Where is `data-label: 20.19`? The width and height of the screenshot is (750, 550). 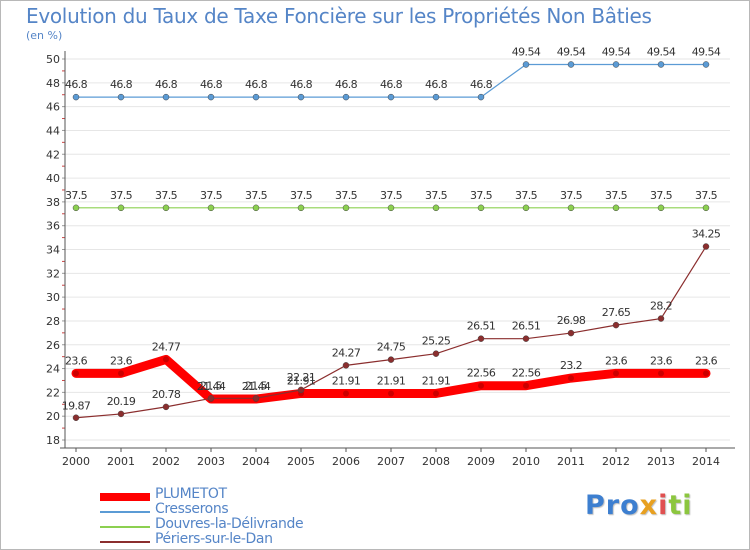
data-label: 20.19 is located at coordinates (121, 401).